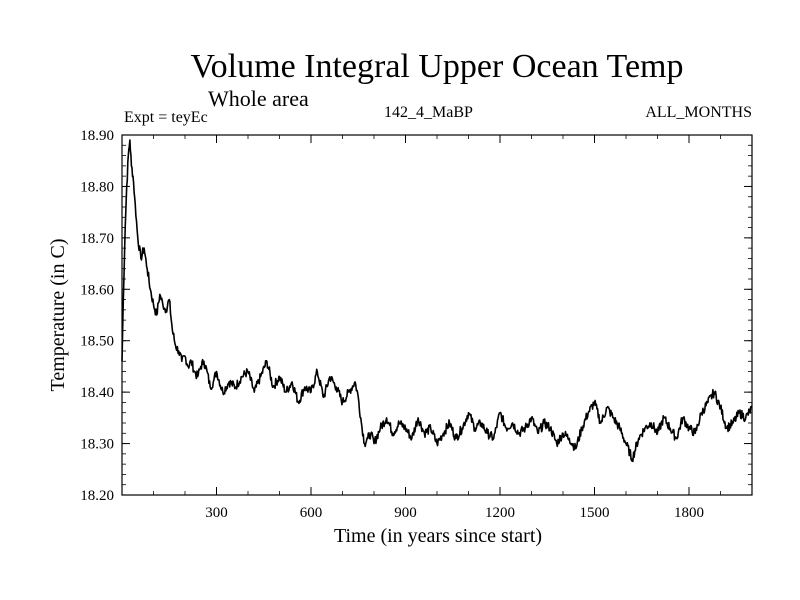  I want to click on x-tick-label: 300, so click(216, 513).